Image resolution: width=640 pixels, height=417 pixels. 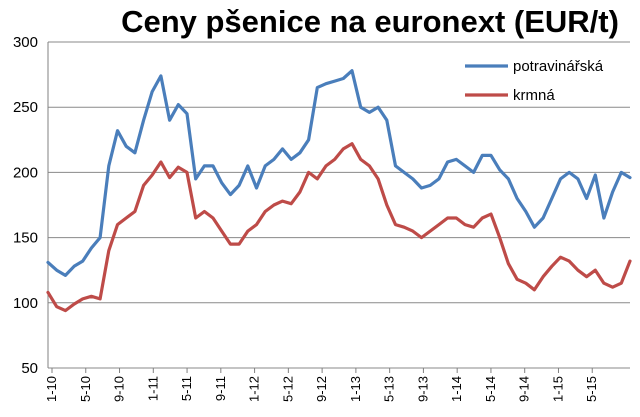 What do you see at coordinates (534, 95) in the screenshot?
I see `legend-label: krmná` at bounding box center [534, 95].